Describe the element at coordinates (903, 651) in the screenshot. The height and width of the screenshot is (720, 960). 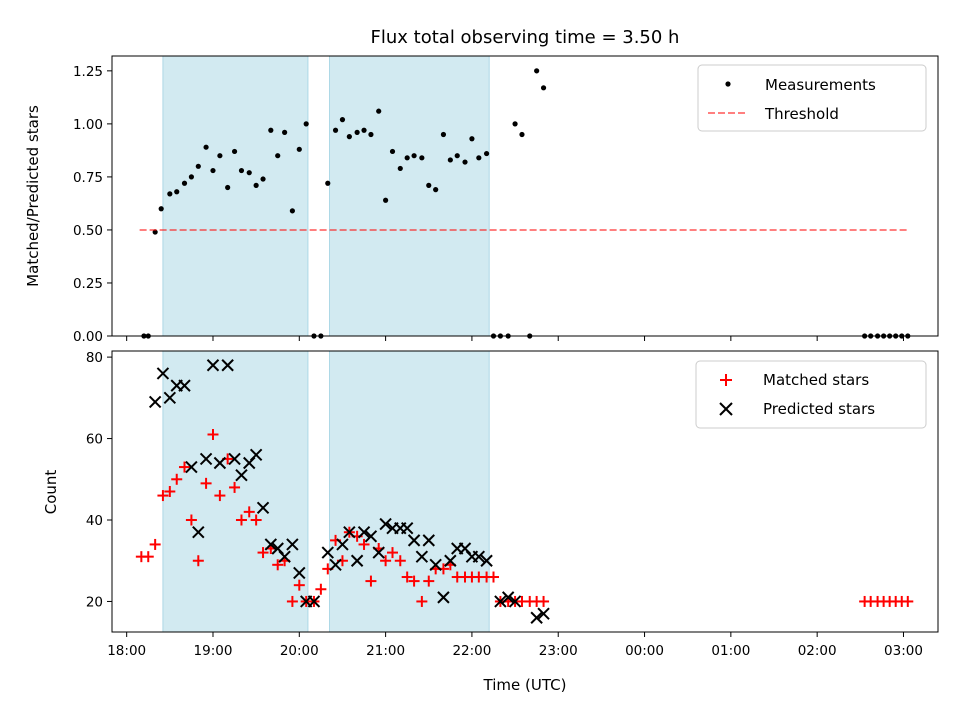
I see `x-tick-label: 03:00` at that location.